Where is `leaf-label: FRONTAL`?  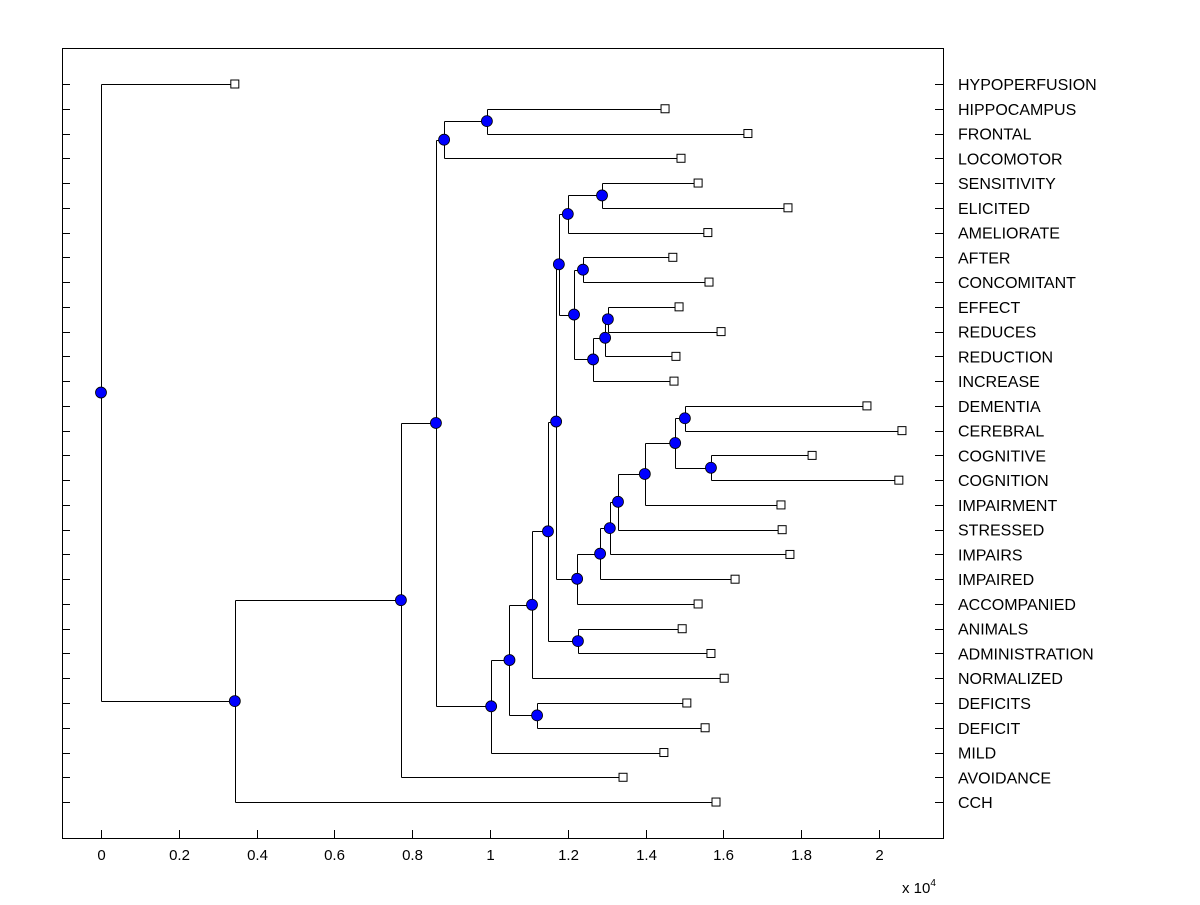 leaf-label: FRONTAL is located at coordinates (995, 135).